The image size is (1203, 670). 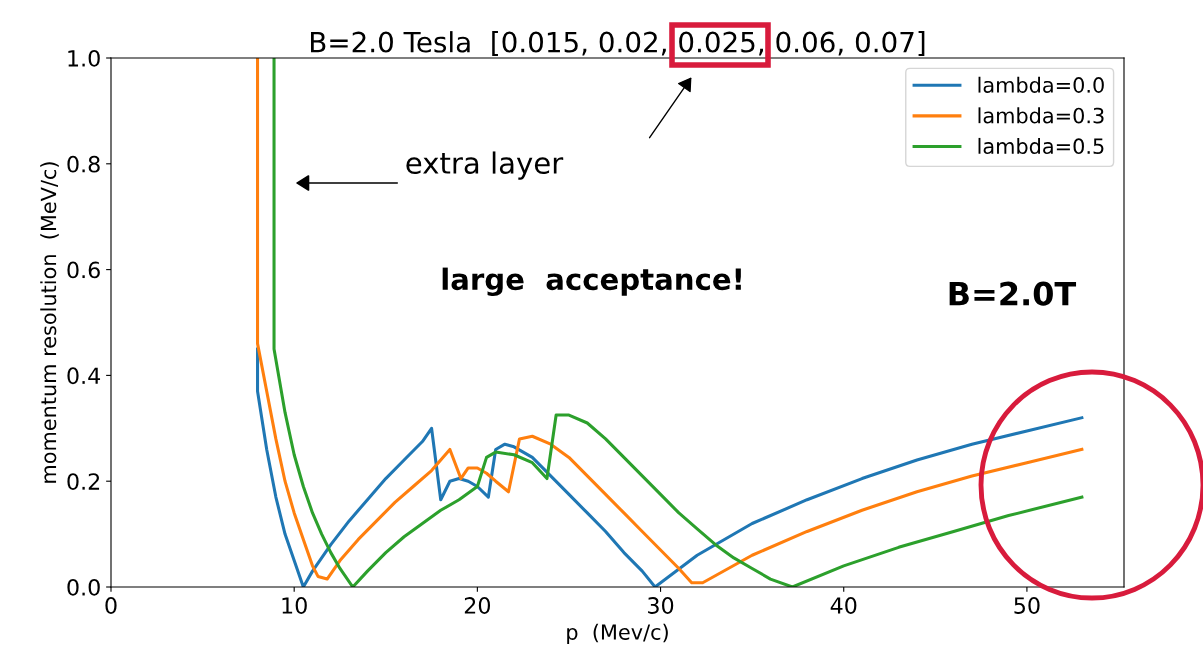 What do you see at coordinates (1027, 605) in the screenshot?
I see `x-tick-label: 50` at bounding box center [1027, 605].